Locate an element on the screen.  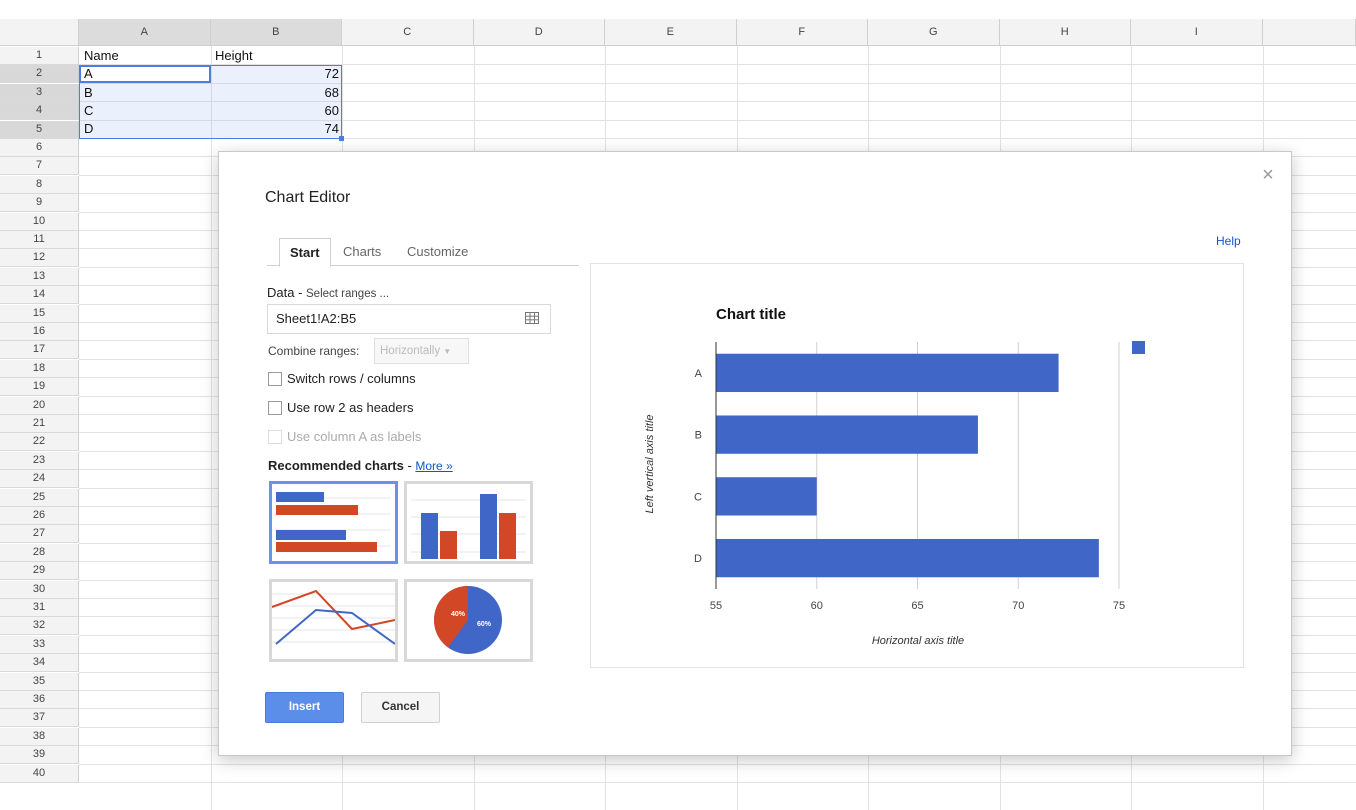
row-header-25: 25 is located at coordinates (39, 497).